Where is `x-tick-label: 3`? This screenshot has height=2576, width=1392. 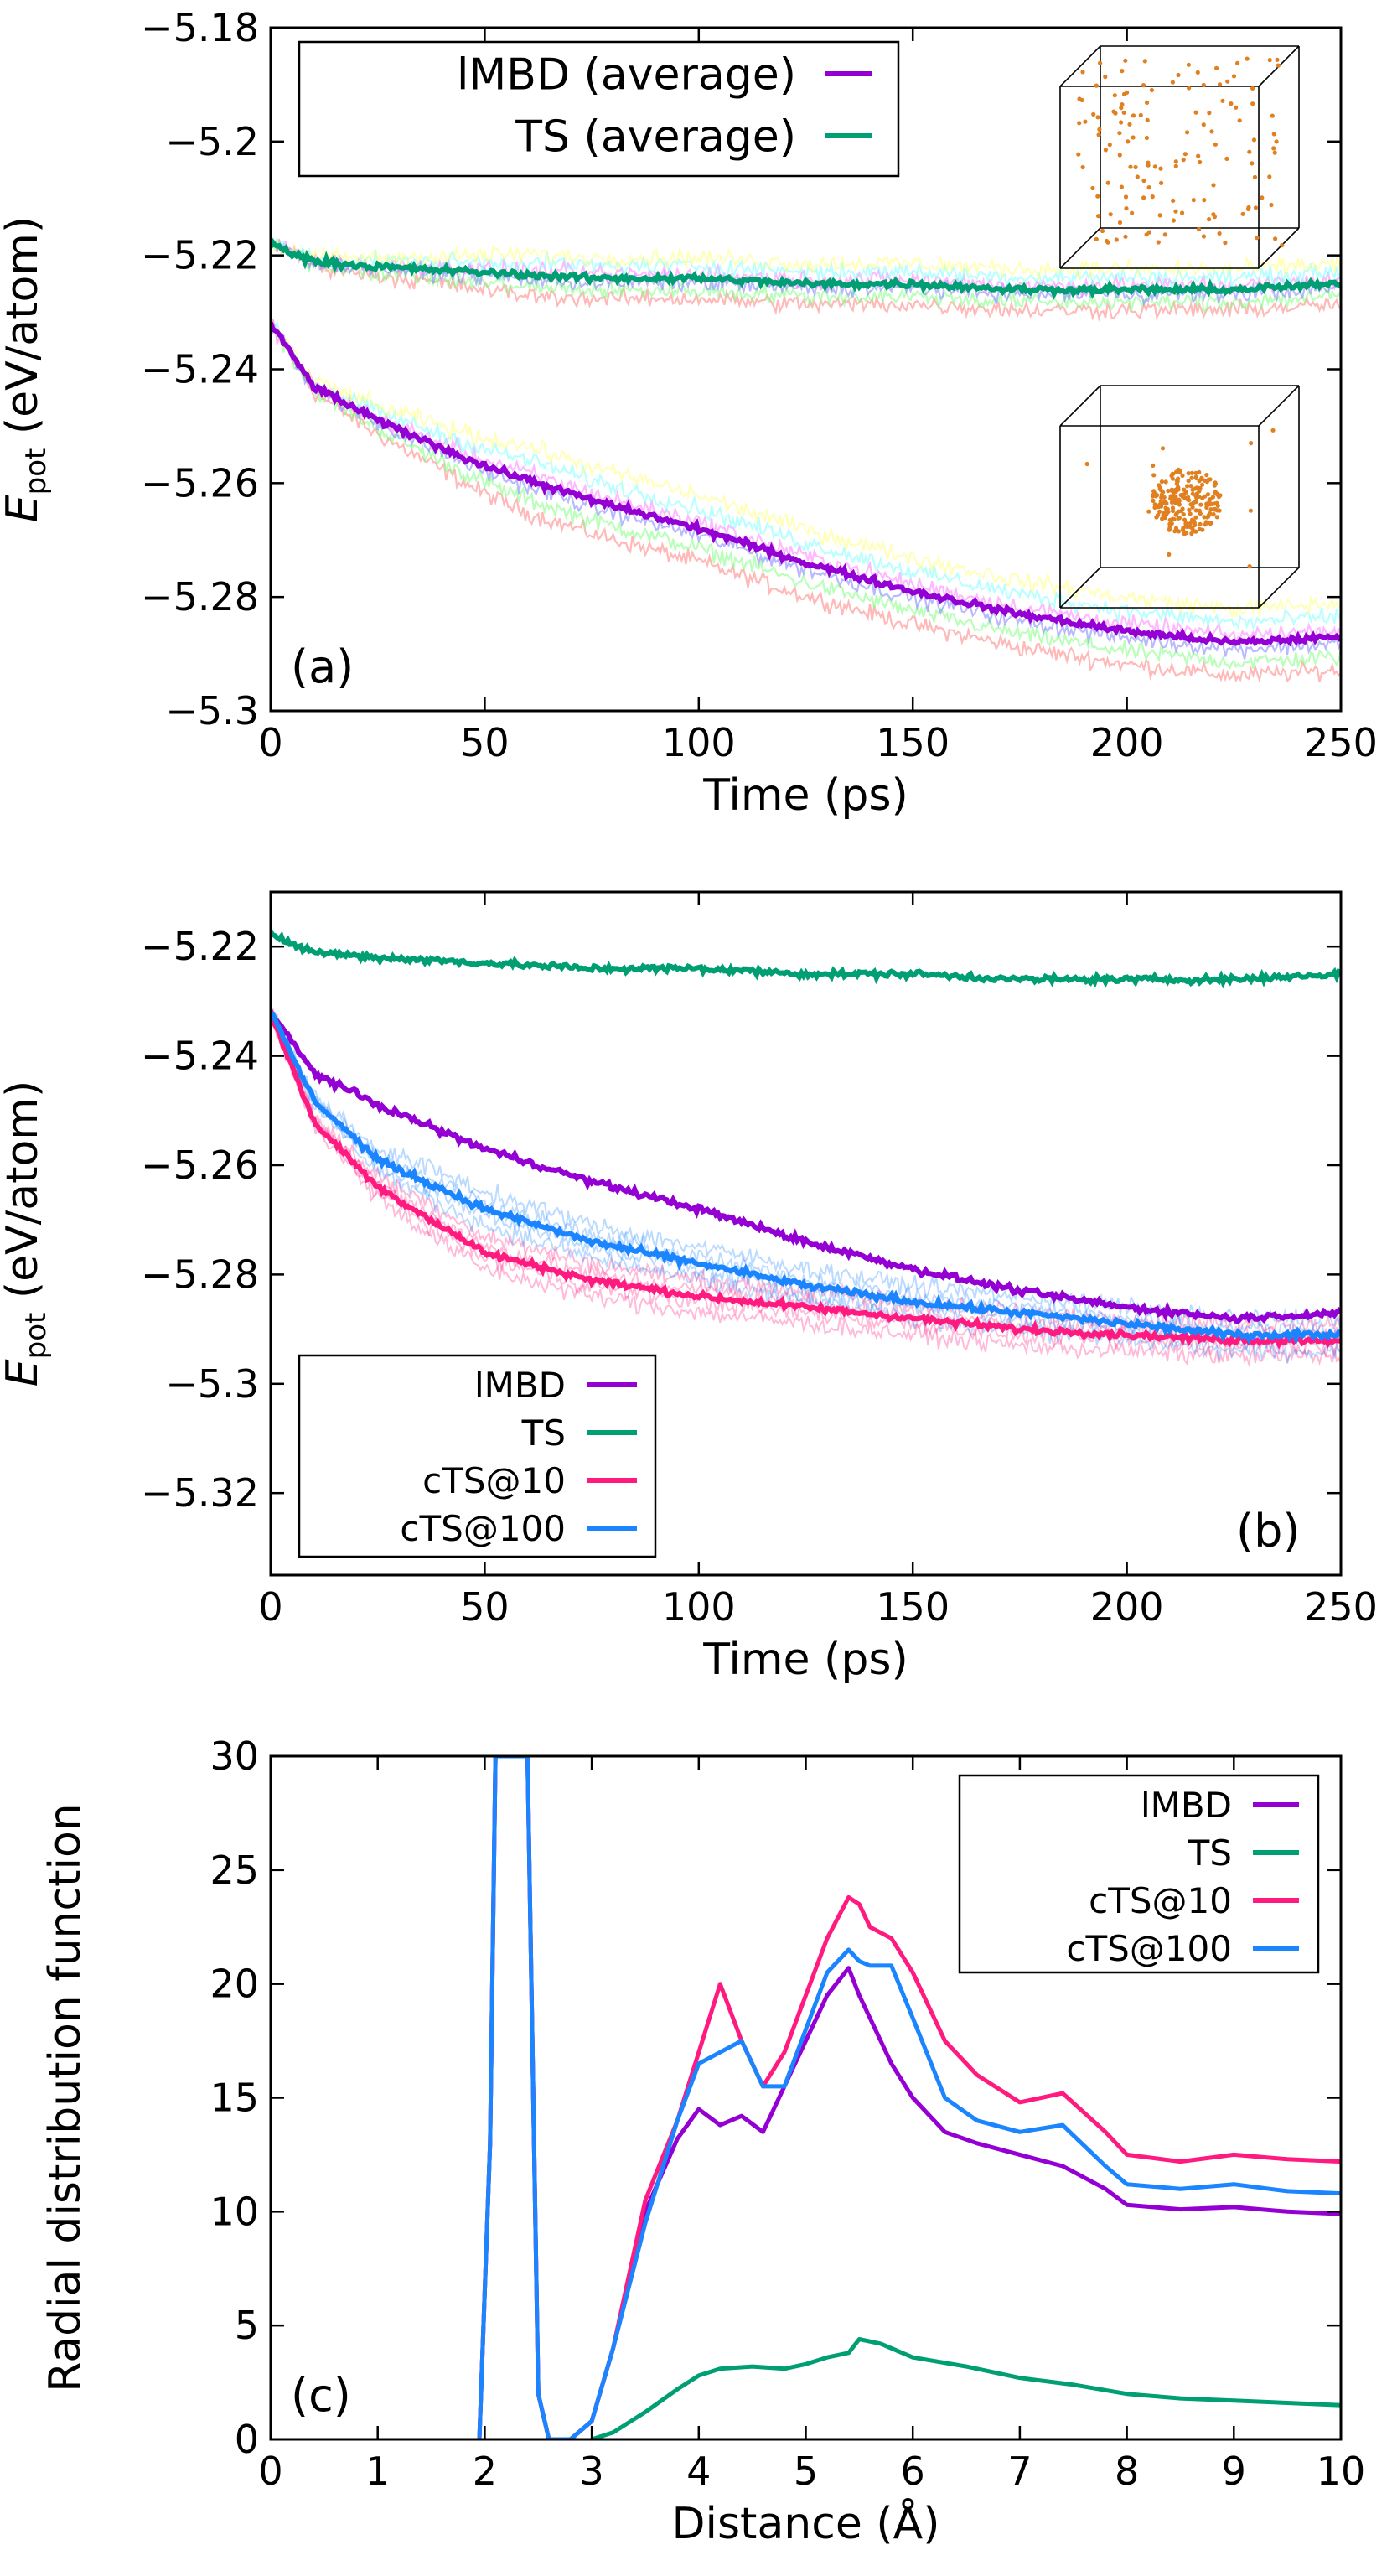 x-tick-label: 3 is located at coordinates (591, 2471).